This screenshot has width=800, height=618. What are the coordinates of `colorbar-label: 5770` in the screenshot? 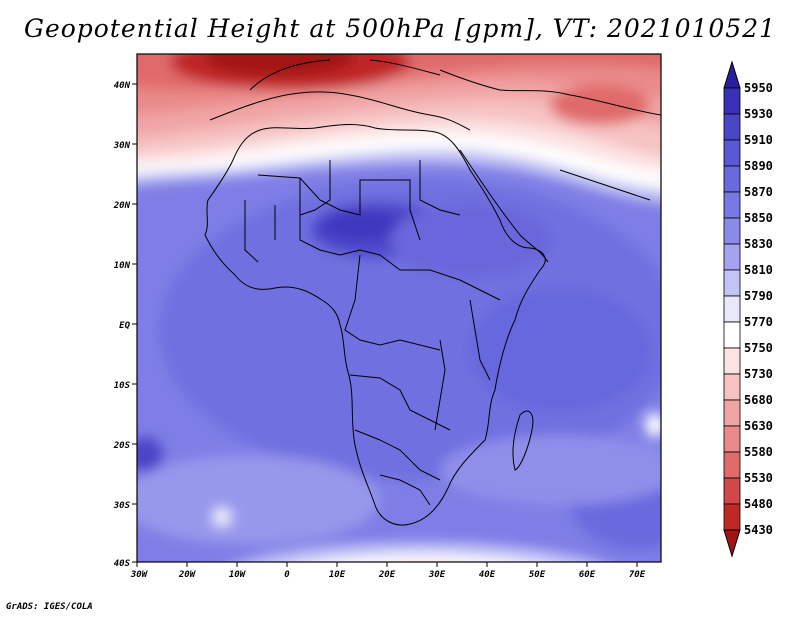 It's located at (758, 322).